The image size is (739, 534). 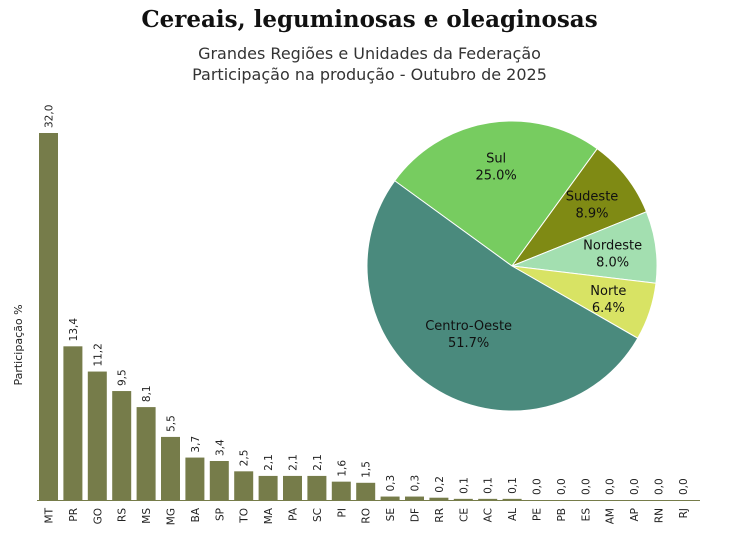 I want to click on value-label-es: 0,0, so click(x=586, y=486).